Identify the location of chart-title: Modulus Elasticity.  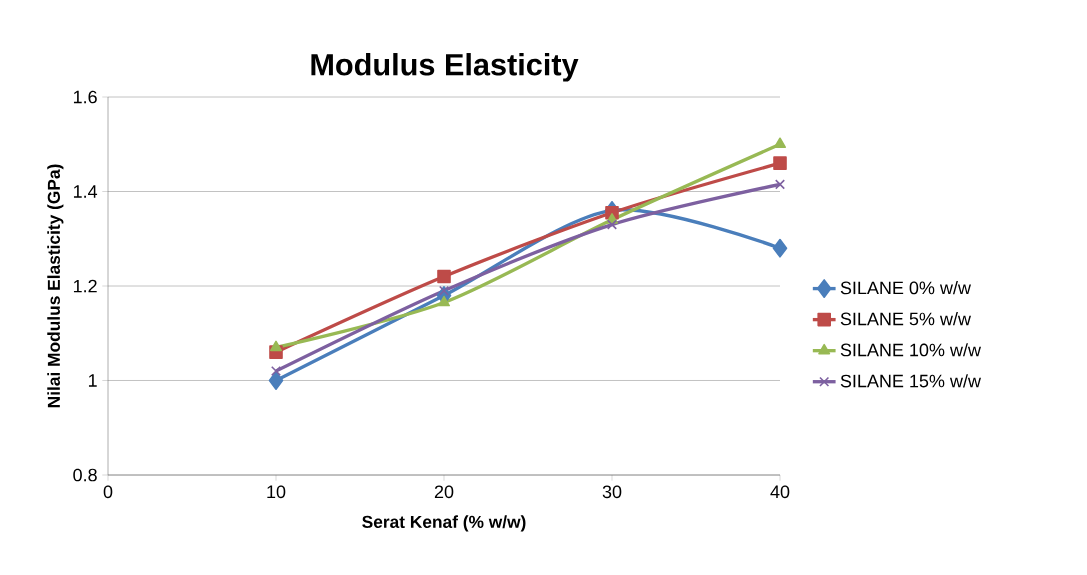
(445, 67).